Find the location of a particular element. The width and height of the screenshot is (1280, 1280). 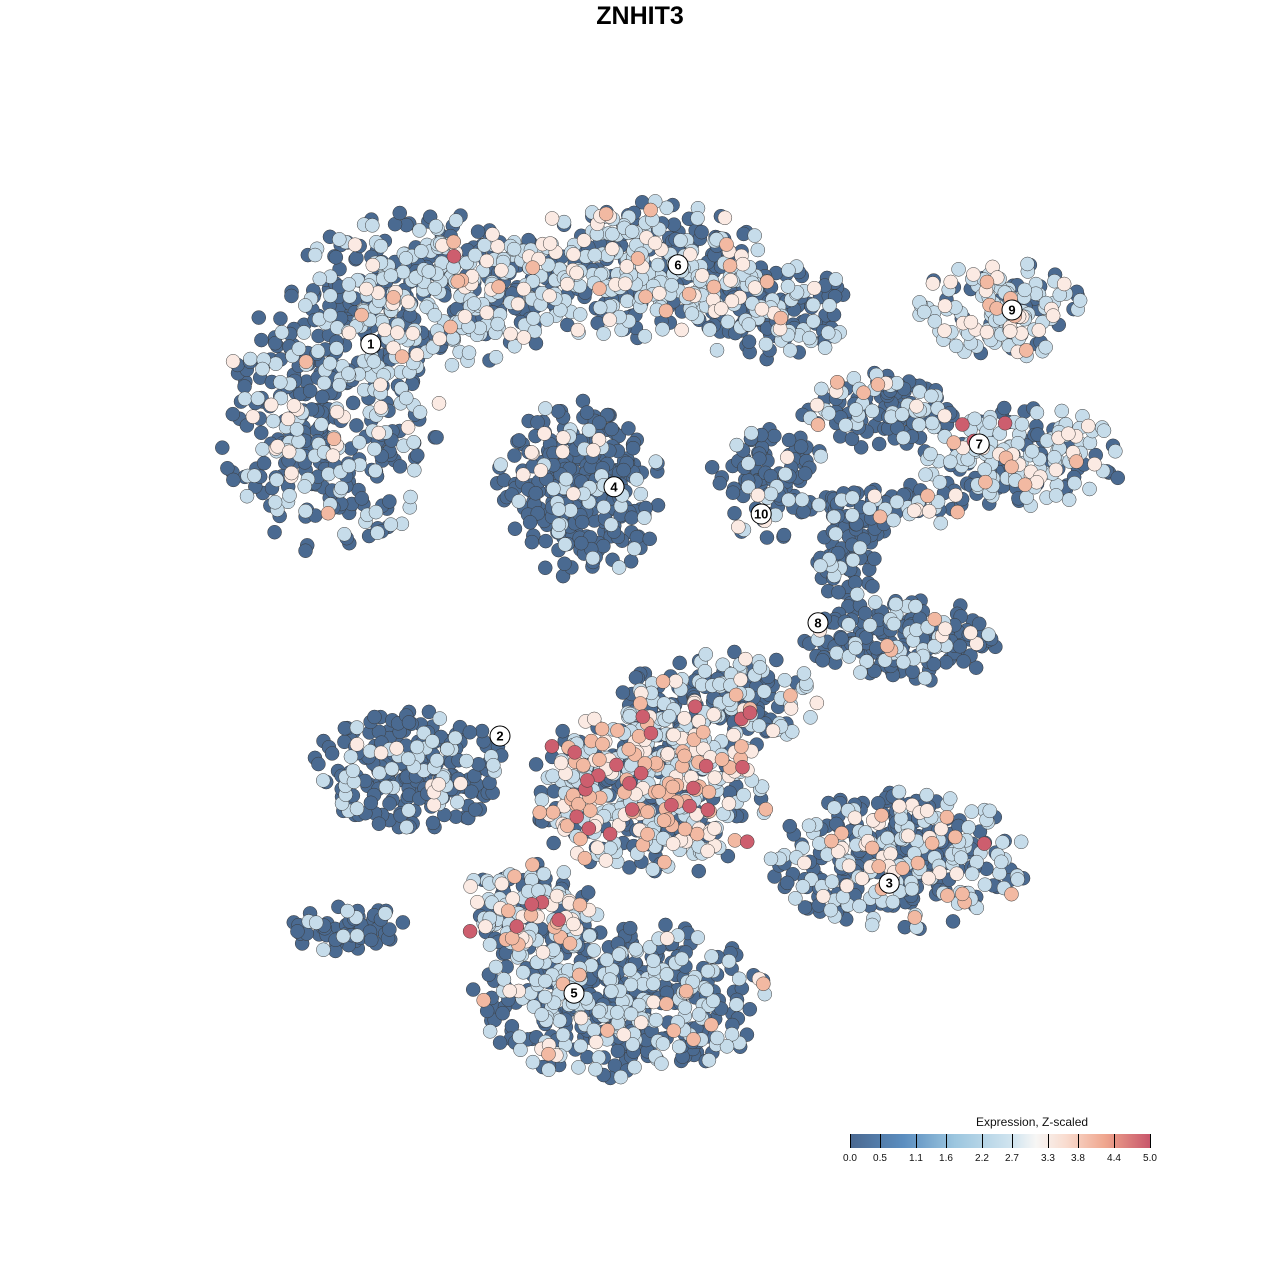

legend-tick-label: 3.8 is located at coordinates (1078, 1158).